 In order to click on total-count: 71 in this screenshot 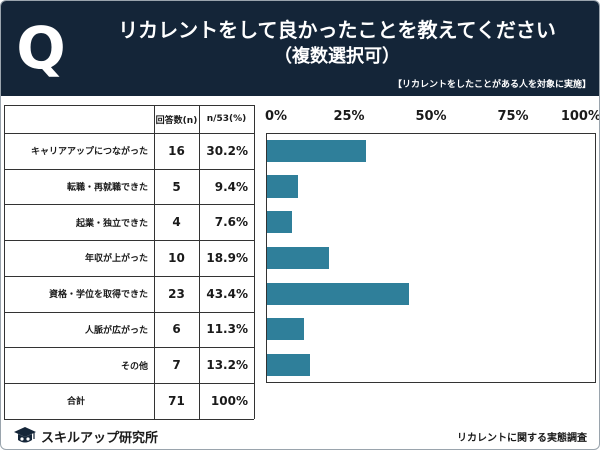, I will do `click(176, 400)`.